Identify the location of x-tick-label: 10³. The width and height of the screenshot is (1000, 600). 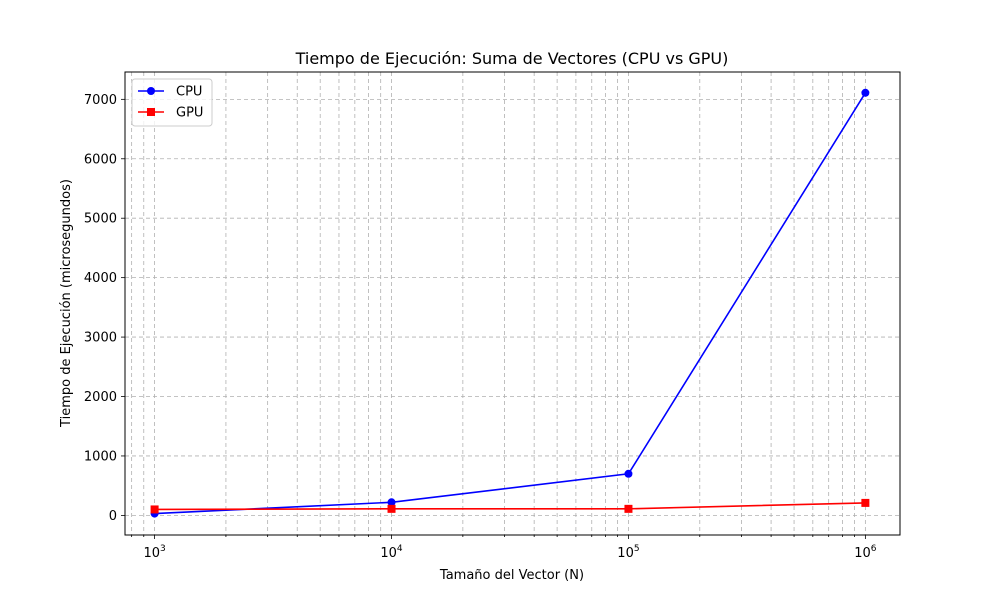
(154, 552).